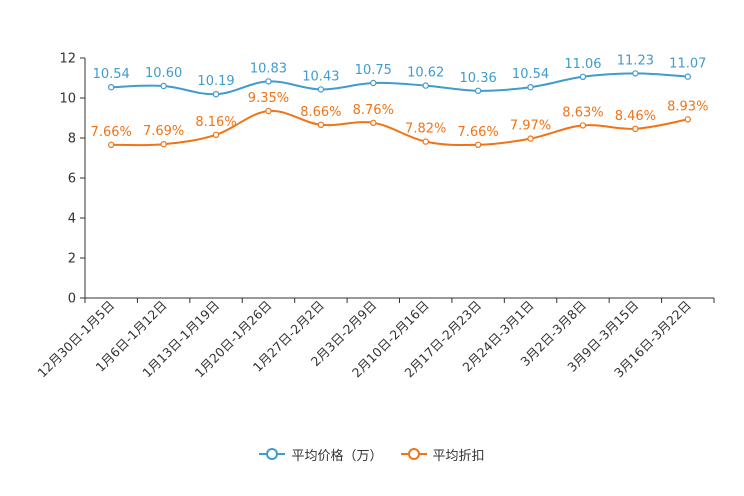 This screenshot has height=496, width=744. I want to click on data-label-price: 10.60, so click(163, 73).